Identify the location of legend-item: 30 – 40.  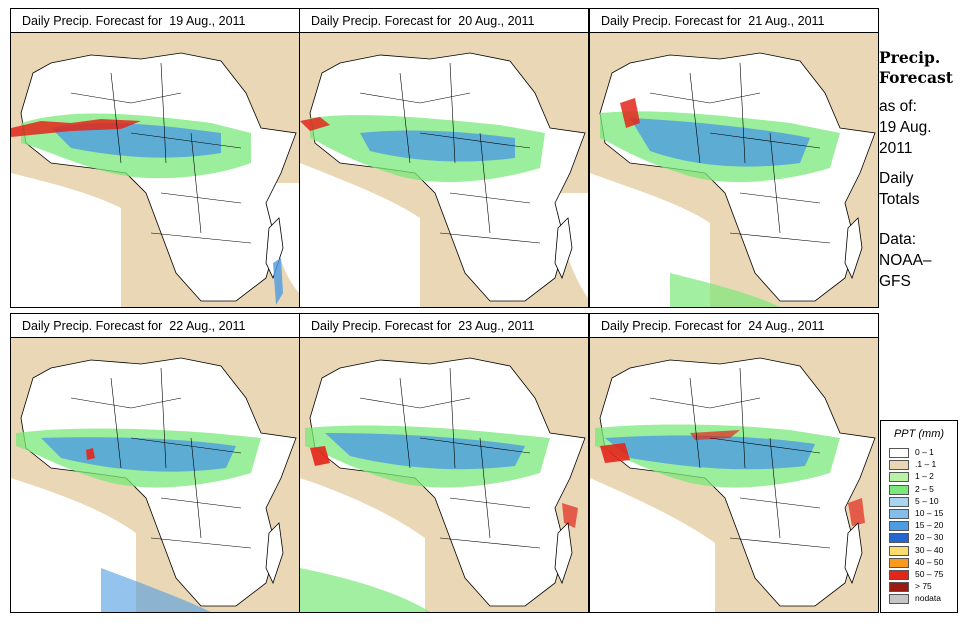
(922, 550).